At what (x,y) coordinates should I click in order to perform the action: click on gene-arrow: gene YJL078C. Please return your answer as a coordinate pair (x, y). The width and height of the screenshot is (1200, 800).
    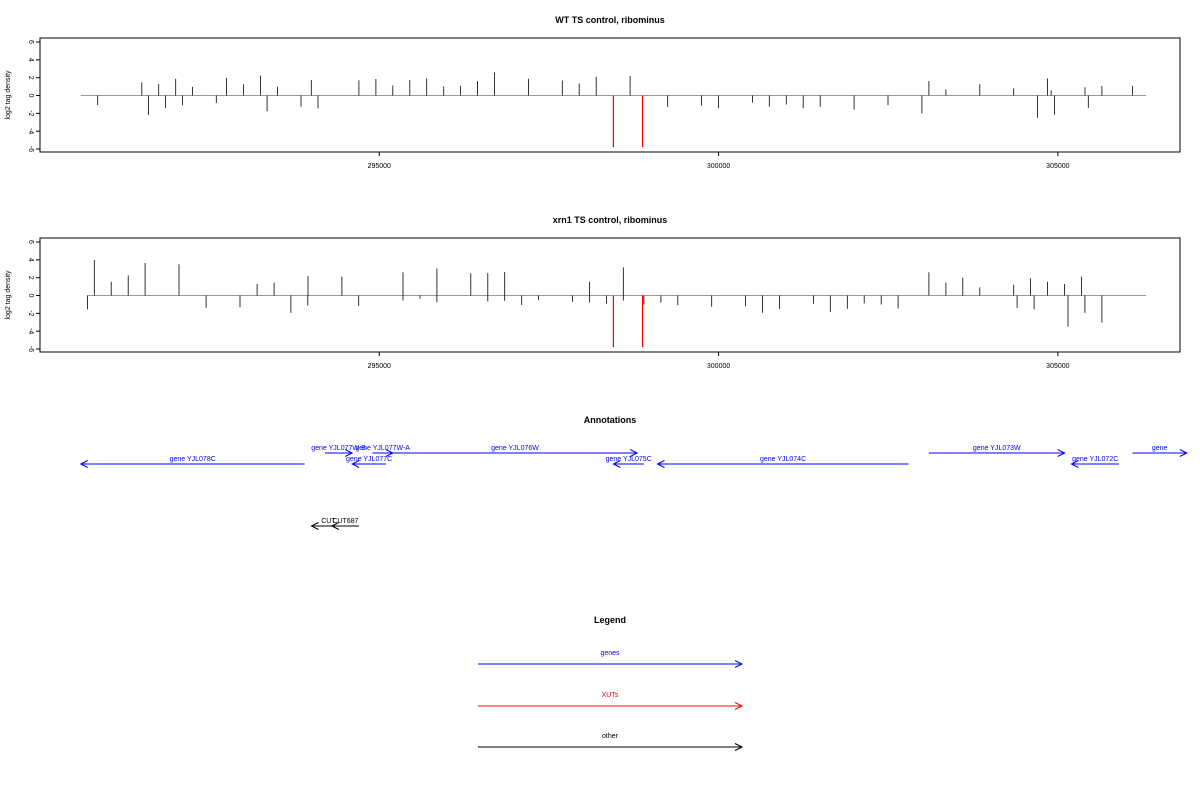
    Looking at the image, I should click on (192, 462).